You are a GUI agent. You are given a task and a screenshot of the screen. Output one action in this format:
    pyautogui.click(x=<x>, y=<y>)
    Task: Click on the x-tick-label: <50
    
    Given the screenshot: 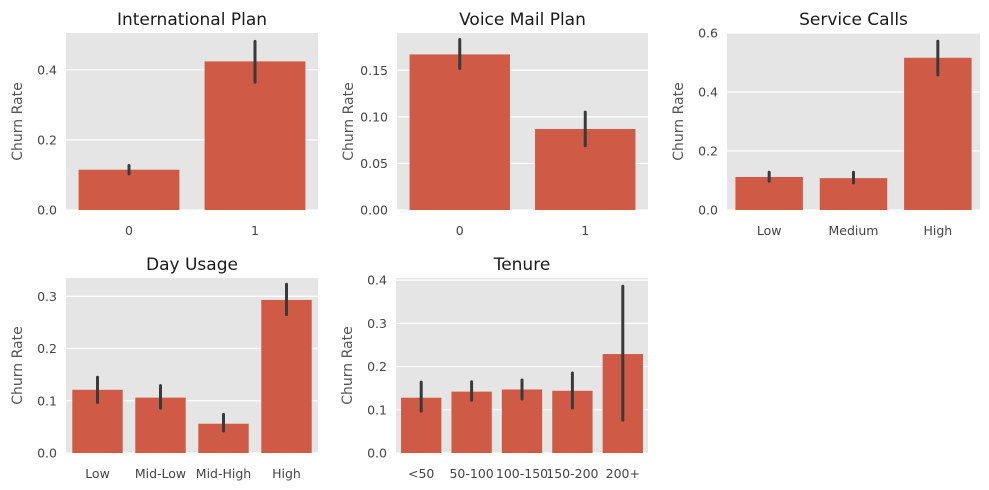 What is the action you would take?
    pyautogui.click(x=421, y=473)
    